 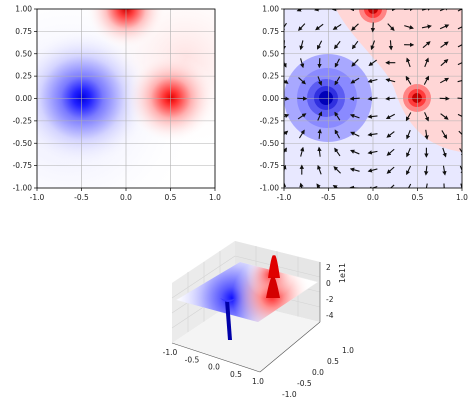 I want to click on negative-charge-glow, so click(x=94, y=98).